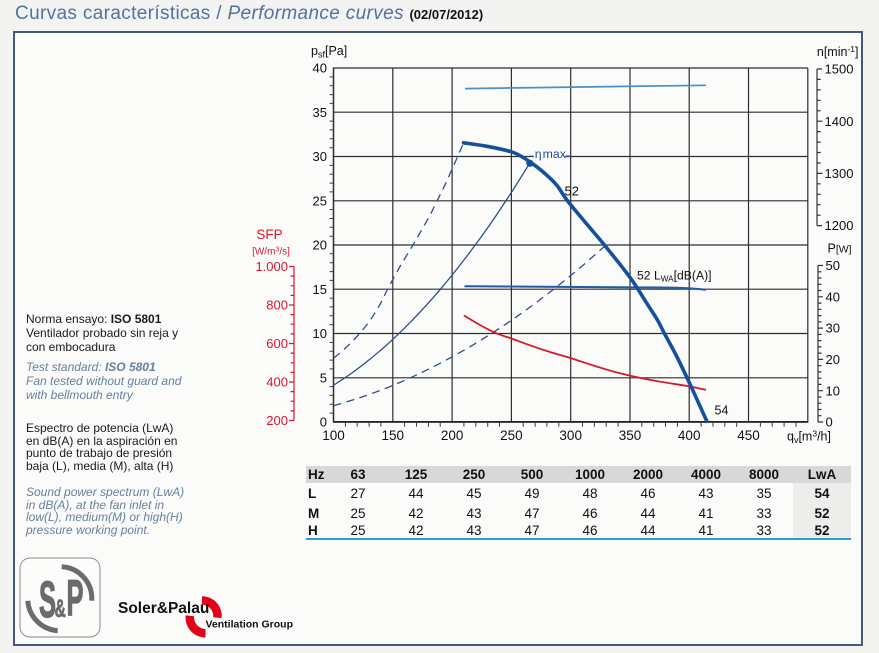 This screenshot has height=653, width=879. I want to click on svg-text: n[min-1], so click(838, 51).